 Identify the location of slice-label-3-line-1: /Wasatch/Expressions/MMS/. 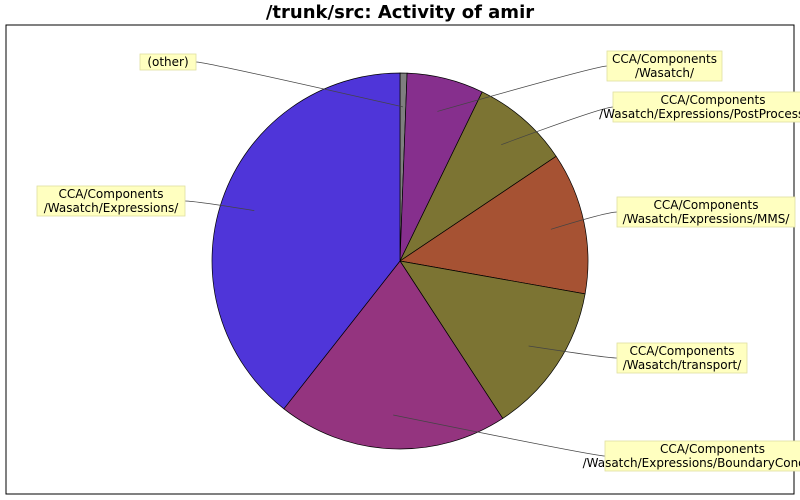
(707, 219).